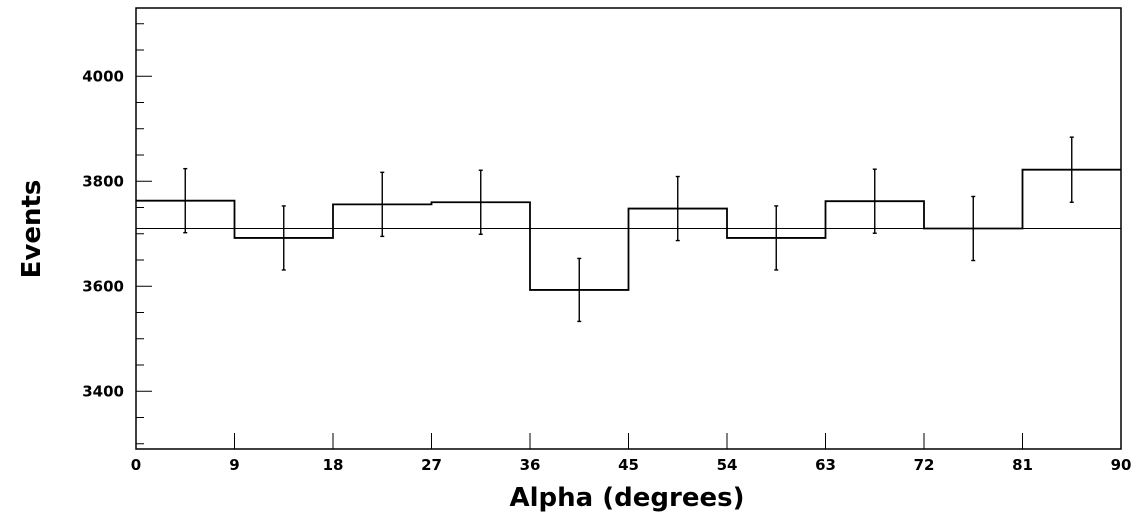 This screenshot has width=1139, height=519. Describe the element at coordinates (103, 76) in the screenshot. I see `y-tick-label: 4000` at that location.